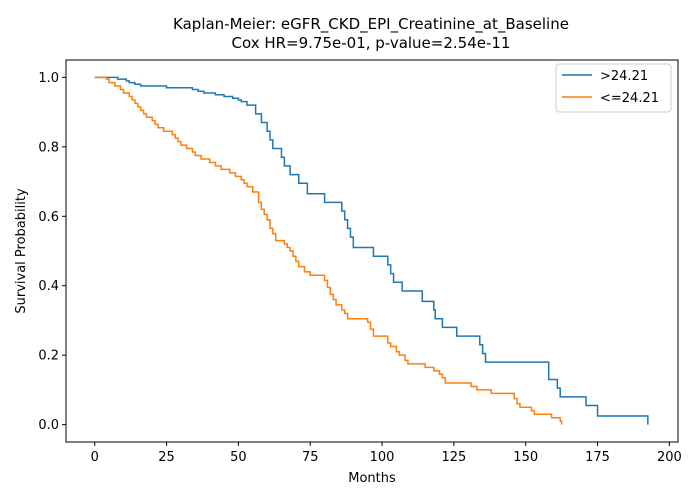 This screenshot has width=700, height=500. Describe the element at coordinates (597, 457) in the screenshot. I see `x-tick-label: 175` at that location.